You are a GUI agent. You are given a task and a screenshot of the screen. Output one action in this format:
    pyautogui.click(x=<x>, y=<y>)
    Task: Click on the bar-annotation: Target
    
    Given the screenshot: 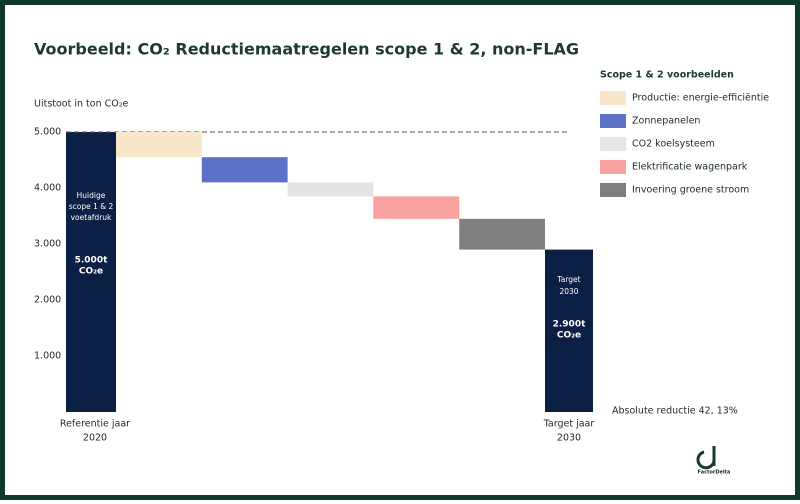 What is the action you would take?
    pyautogui.click(x=568, y=279)
    